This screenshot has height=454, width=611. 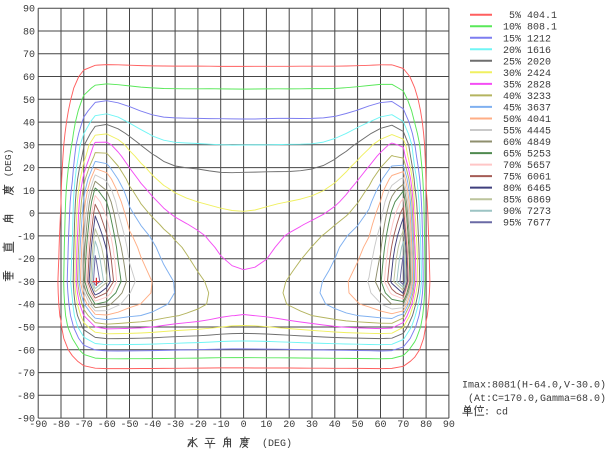 I want to click on svg-text: (At:C=170.0,Gamma=68.0), so click(x=537, y=399).